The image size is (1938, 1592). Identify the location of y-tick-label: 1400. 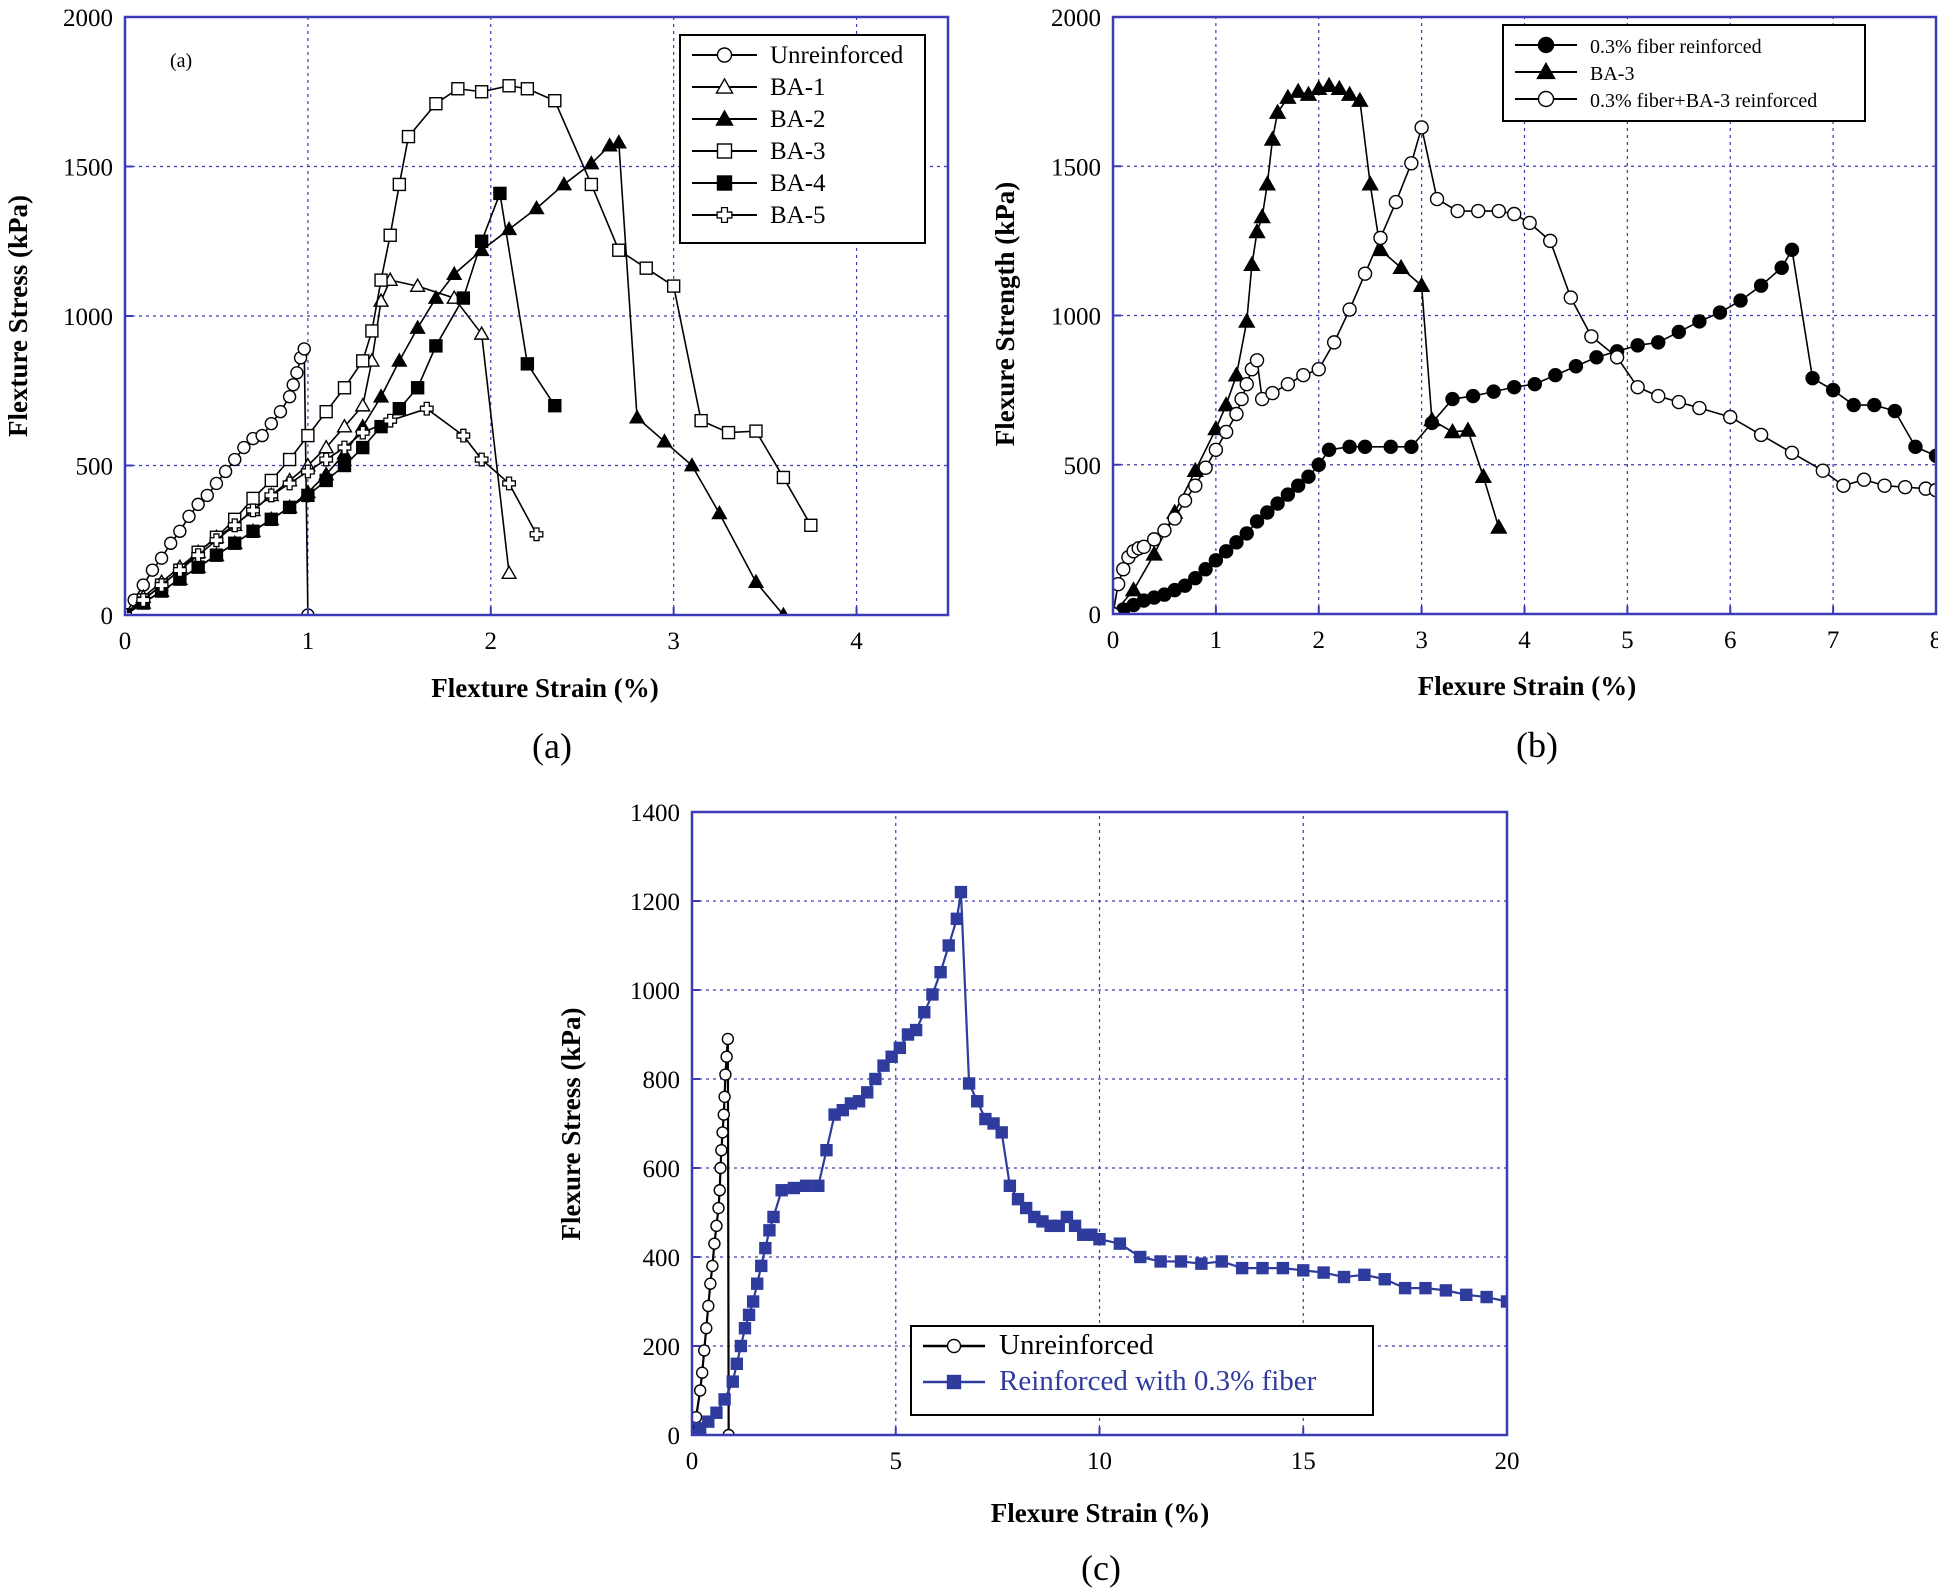
(655, 813).